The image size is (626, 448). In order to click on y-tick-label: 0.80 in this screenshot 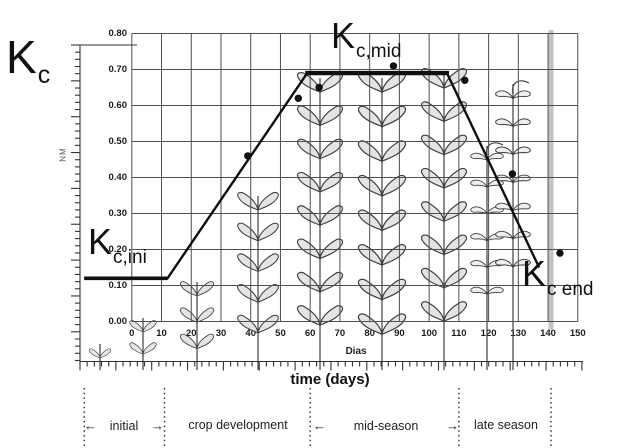, I will do `click(118, 33)`.